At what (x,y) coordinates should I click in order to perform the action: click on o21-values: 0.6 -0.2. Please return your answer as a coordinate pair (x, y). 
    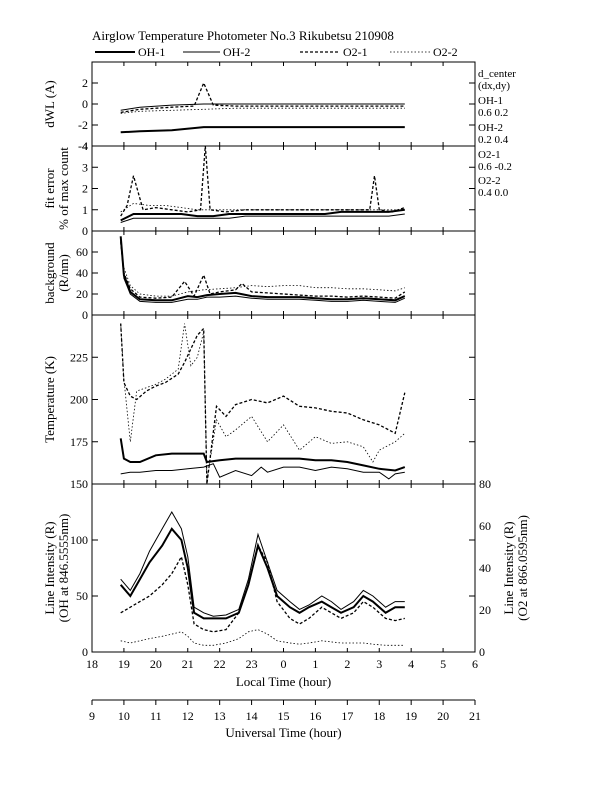
    Looking at the image, I should click on (495, 167).